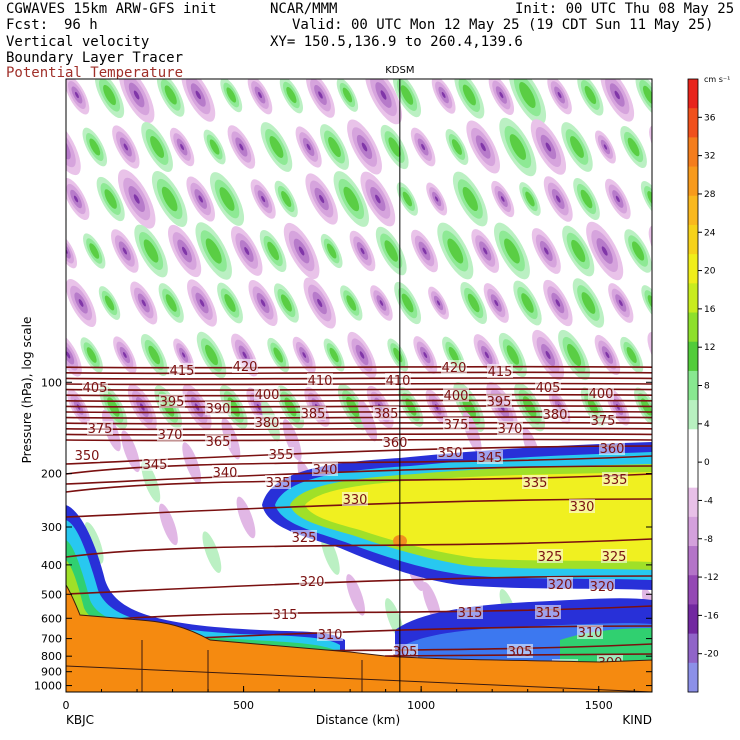 This screenshot has width=740, height=740. I want to click on theta-label-365: 365, so click(218, 442).